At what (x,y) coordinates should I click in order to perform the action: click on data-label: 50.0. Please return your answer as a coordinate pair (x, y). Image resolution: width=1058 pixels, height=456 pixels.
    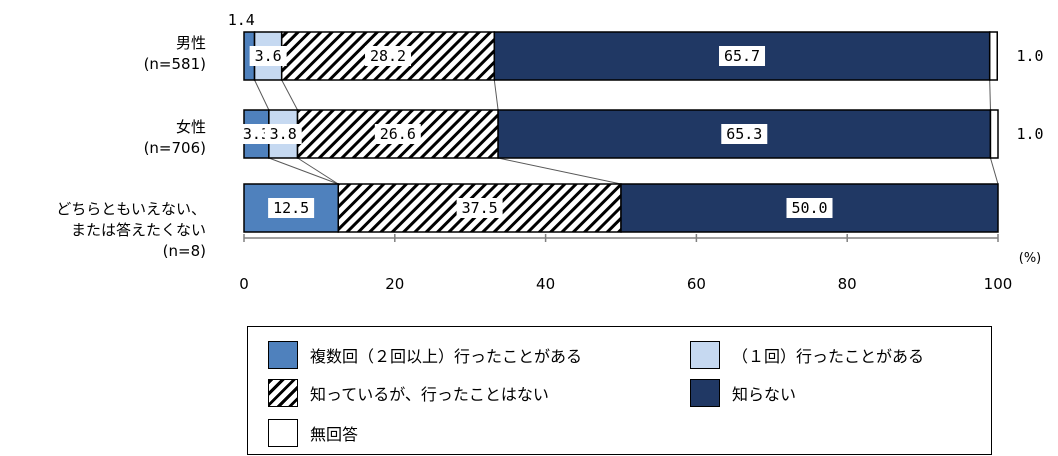
    Looking at the image, I should click on (809, 208).